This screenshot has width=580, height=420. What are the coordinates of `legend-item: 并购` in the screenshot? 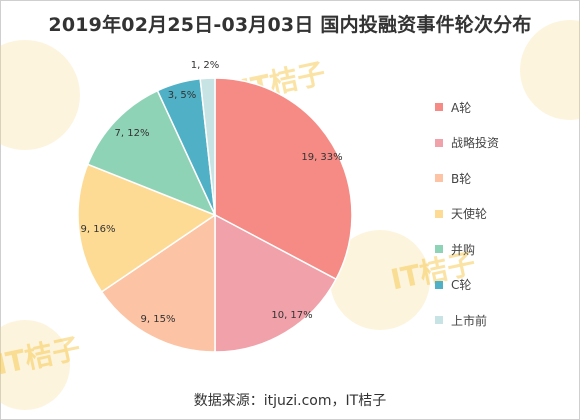 It's located at (467, 249).